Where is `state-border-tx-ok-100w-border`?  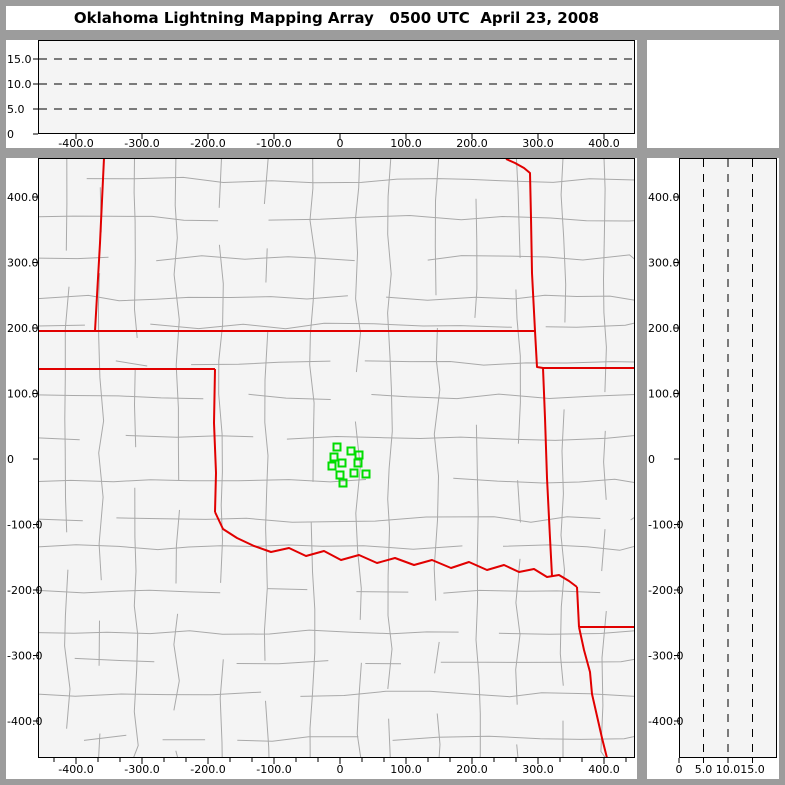 state-border-tx-ok-100w-border is located at coordinates (215, 440).